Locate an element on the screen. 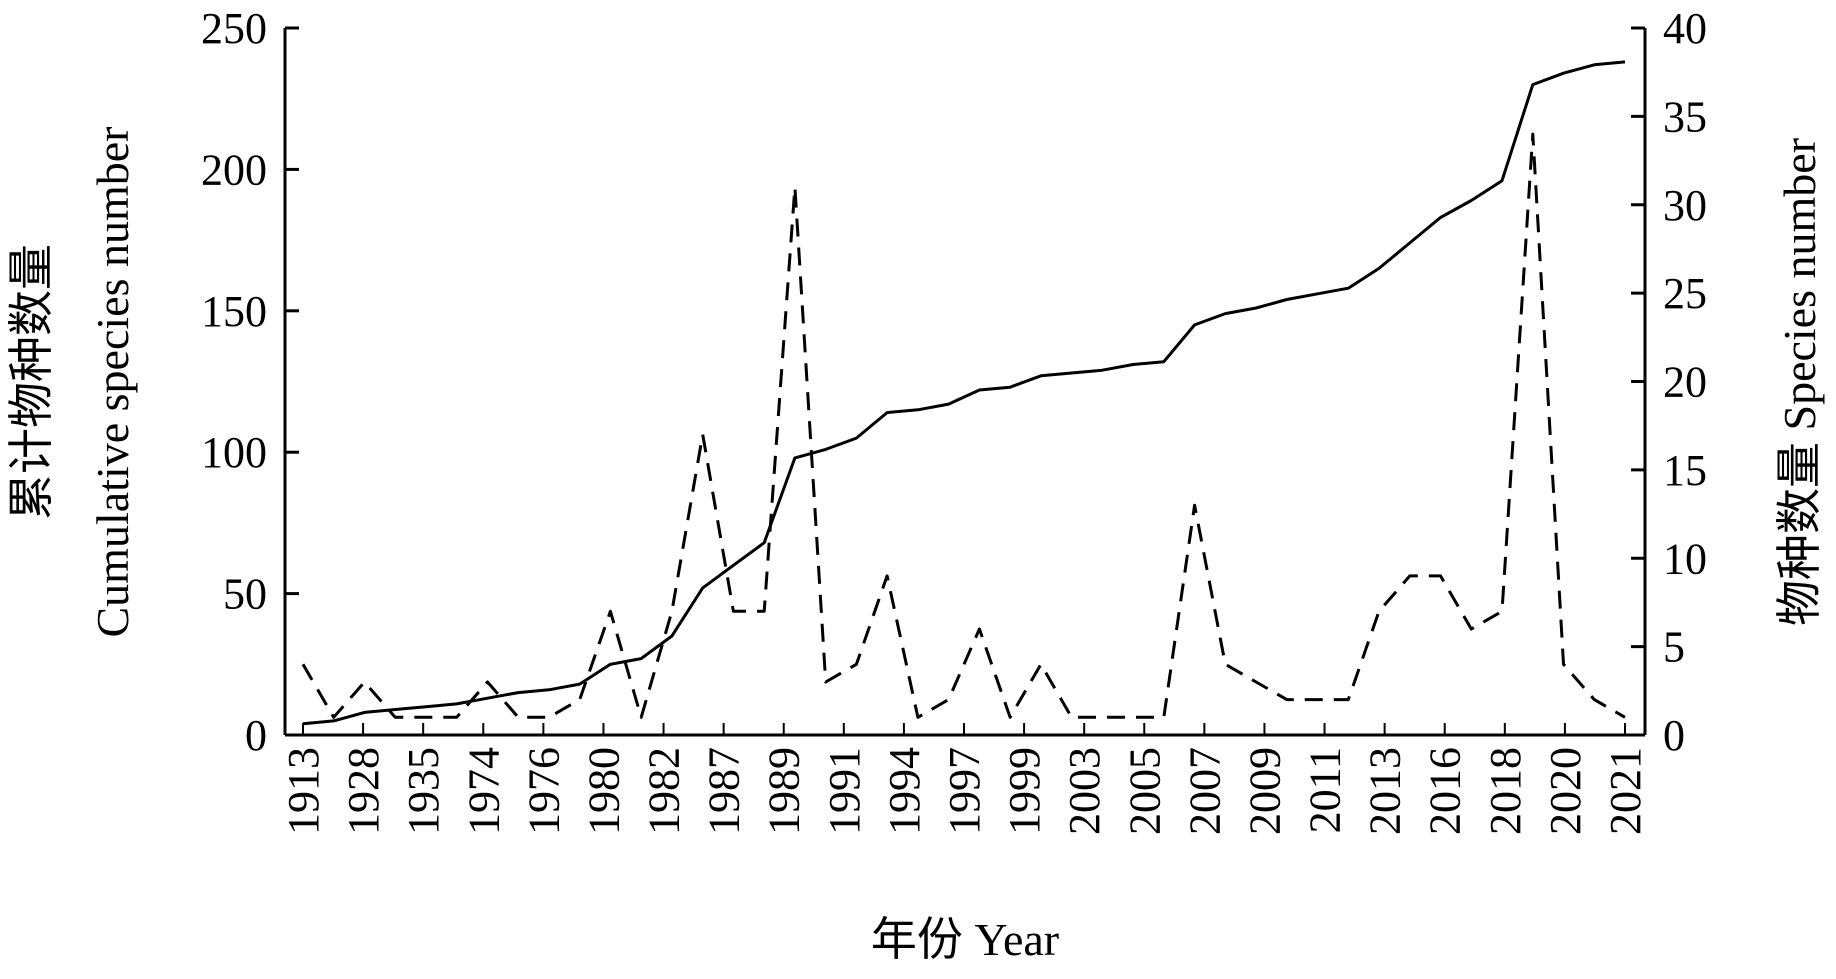  left-tick-label: 250 is located at coordinates (234, 28).